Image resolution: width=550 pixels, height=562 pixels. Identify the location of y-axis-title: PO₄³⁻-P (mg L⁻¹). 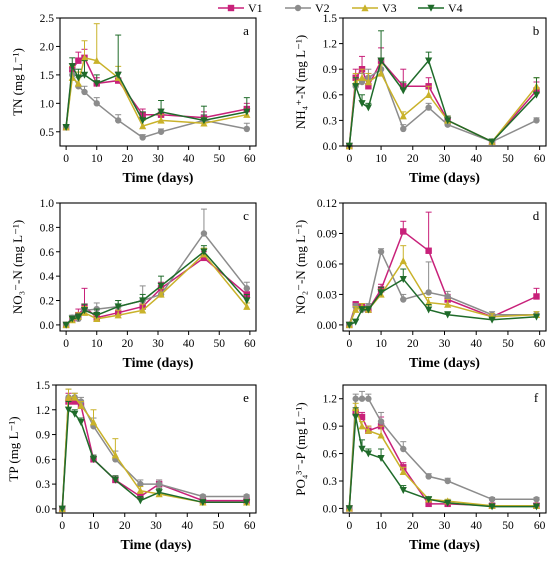
(300, 448).